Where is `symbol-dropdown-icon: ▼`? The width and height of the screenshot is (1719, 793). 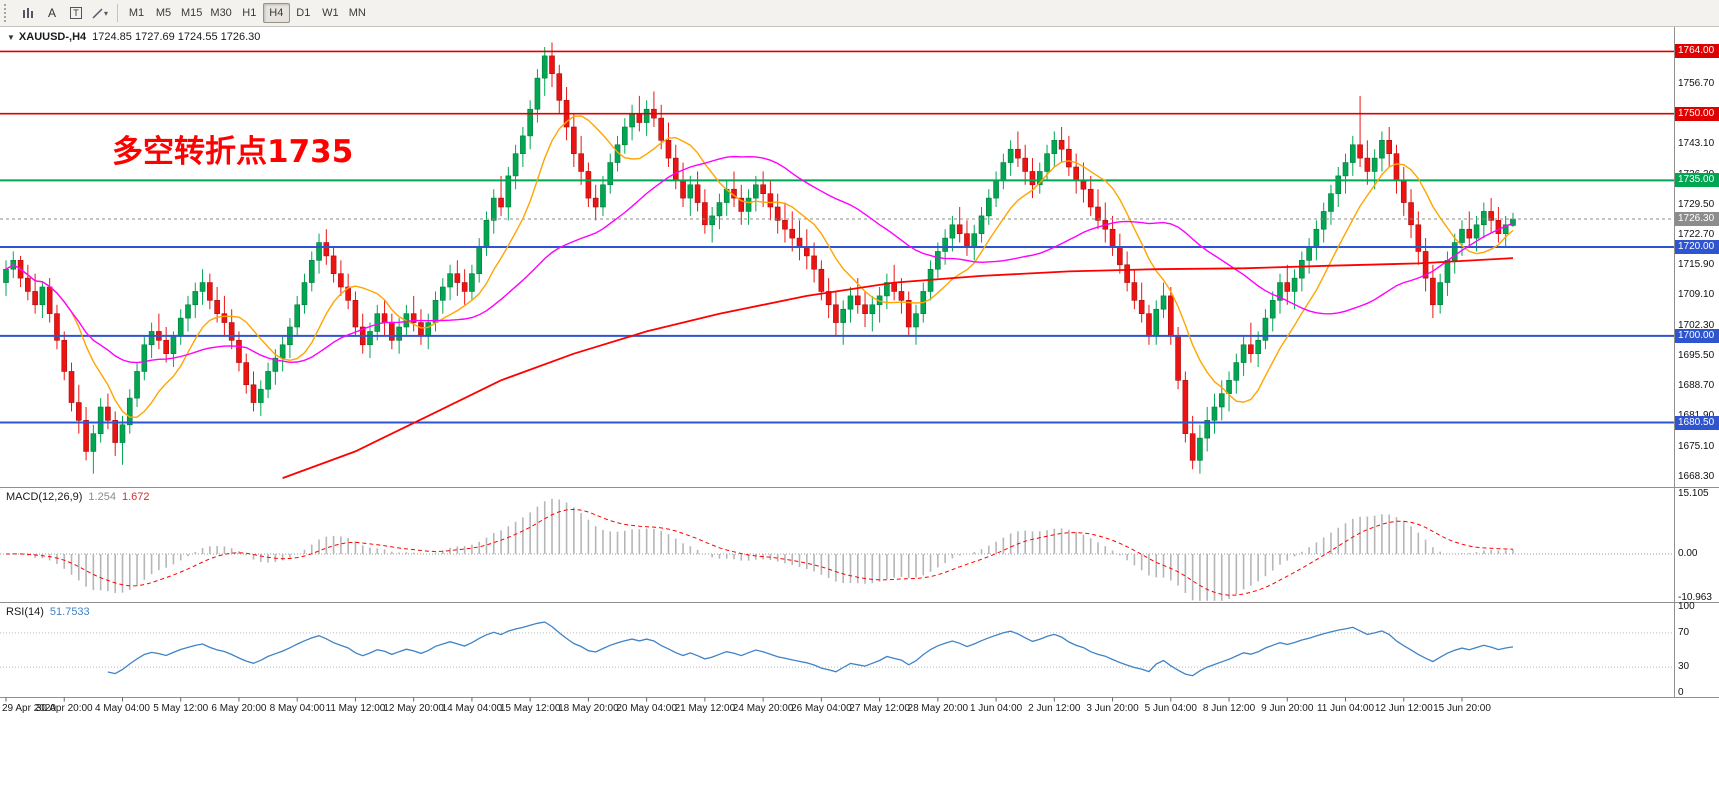
symbol-dropdown-icon: ▼ is located at coordinates (11, 37).